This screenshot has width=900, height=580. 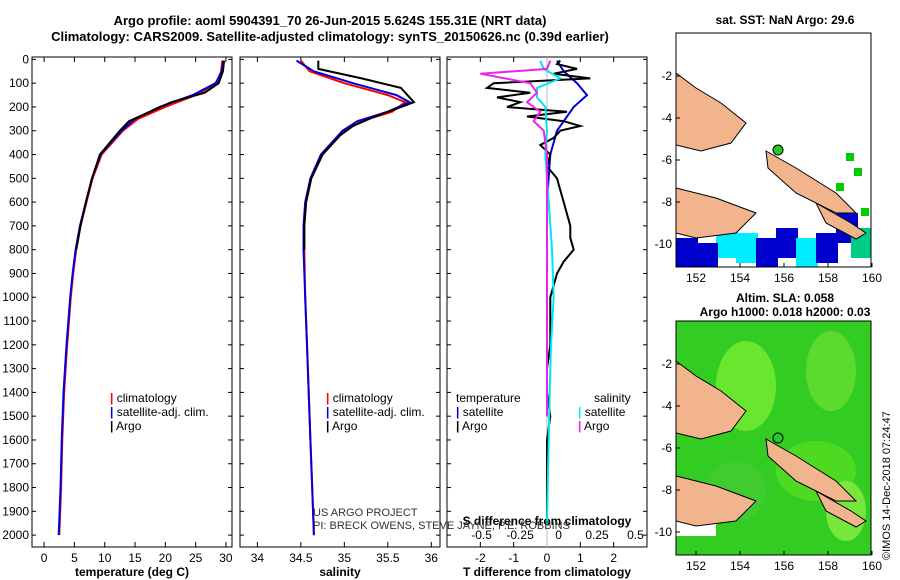 What do you see at coordinates (301, 558) in the screenshot?
I see `x-tick-label: 34.5` at bounding box center [301, 558].